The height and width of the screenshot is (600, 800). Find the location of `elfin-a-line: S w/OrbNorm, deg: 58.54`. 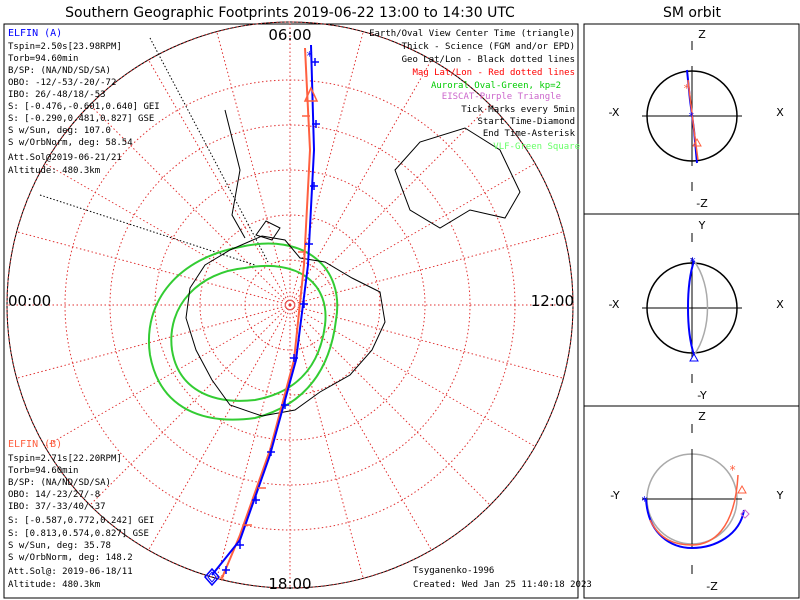

elfin-a-line: S w/OrbNorm, deg: 58.54 is located at coordinates (70, 143).